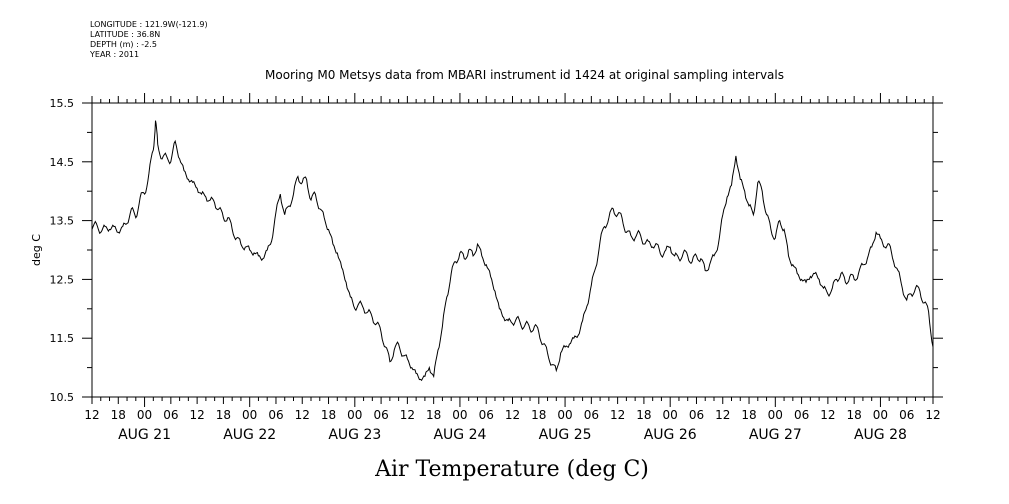 The height and width of the screenshot is (504, 1009). What do you see at coordinates (775, 435) in the screenshot?
I see `date-label: AUG 27` at bounding box center [775, 435].